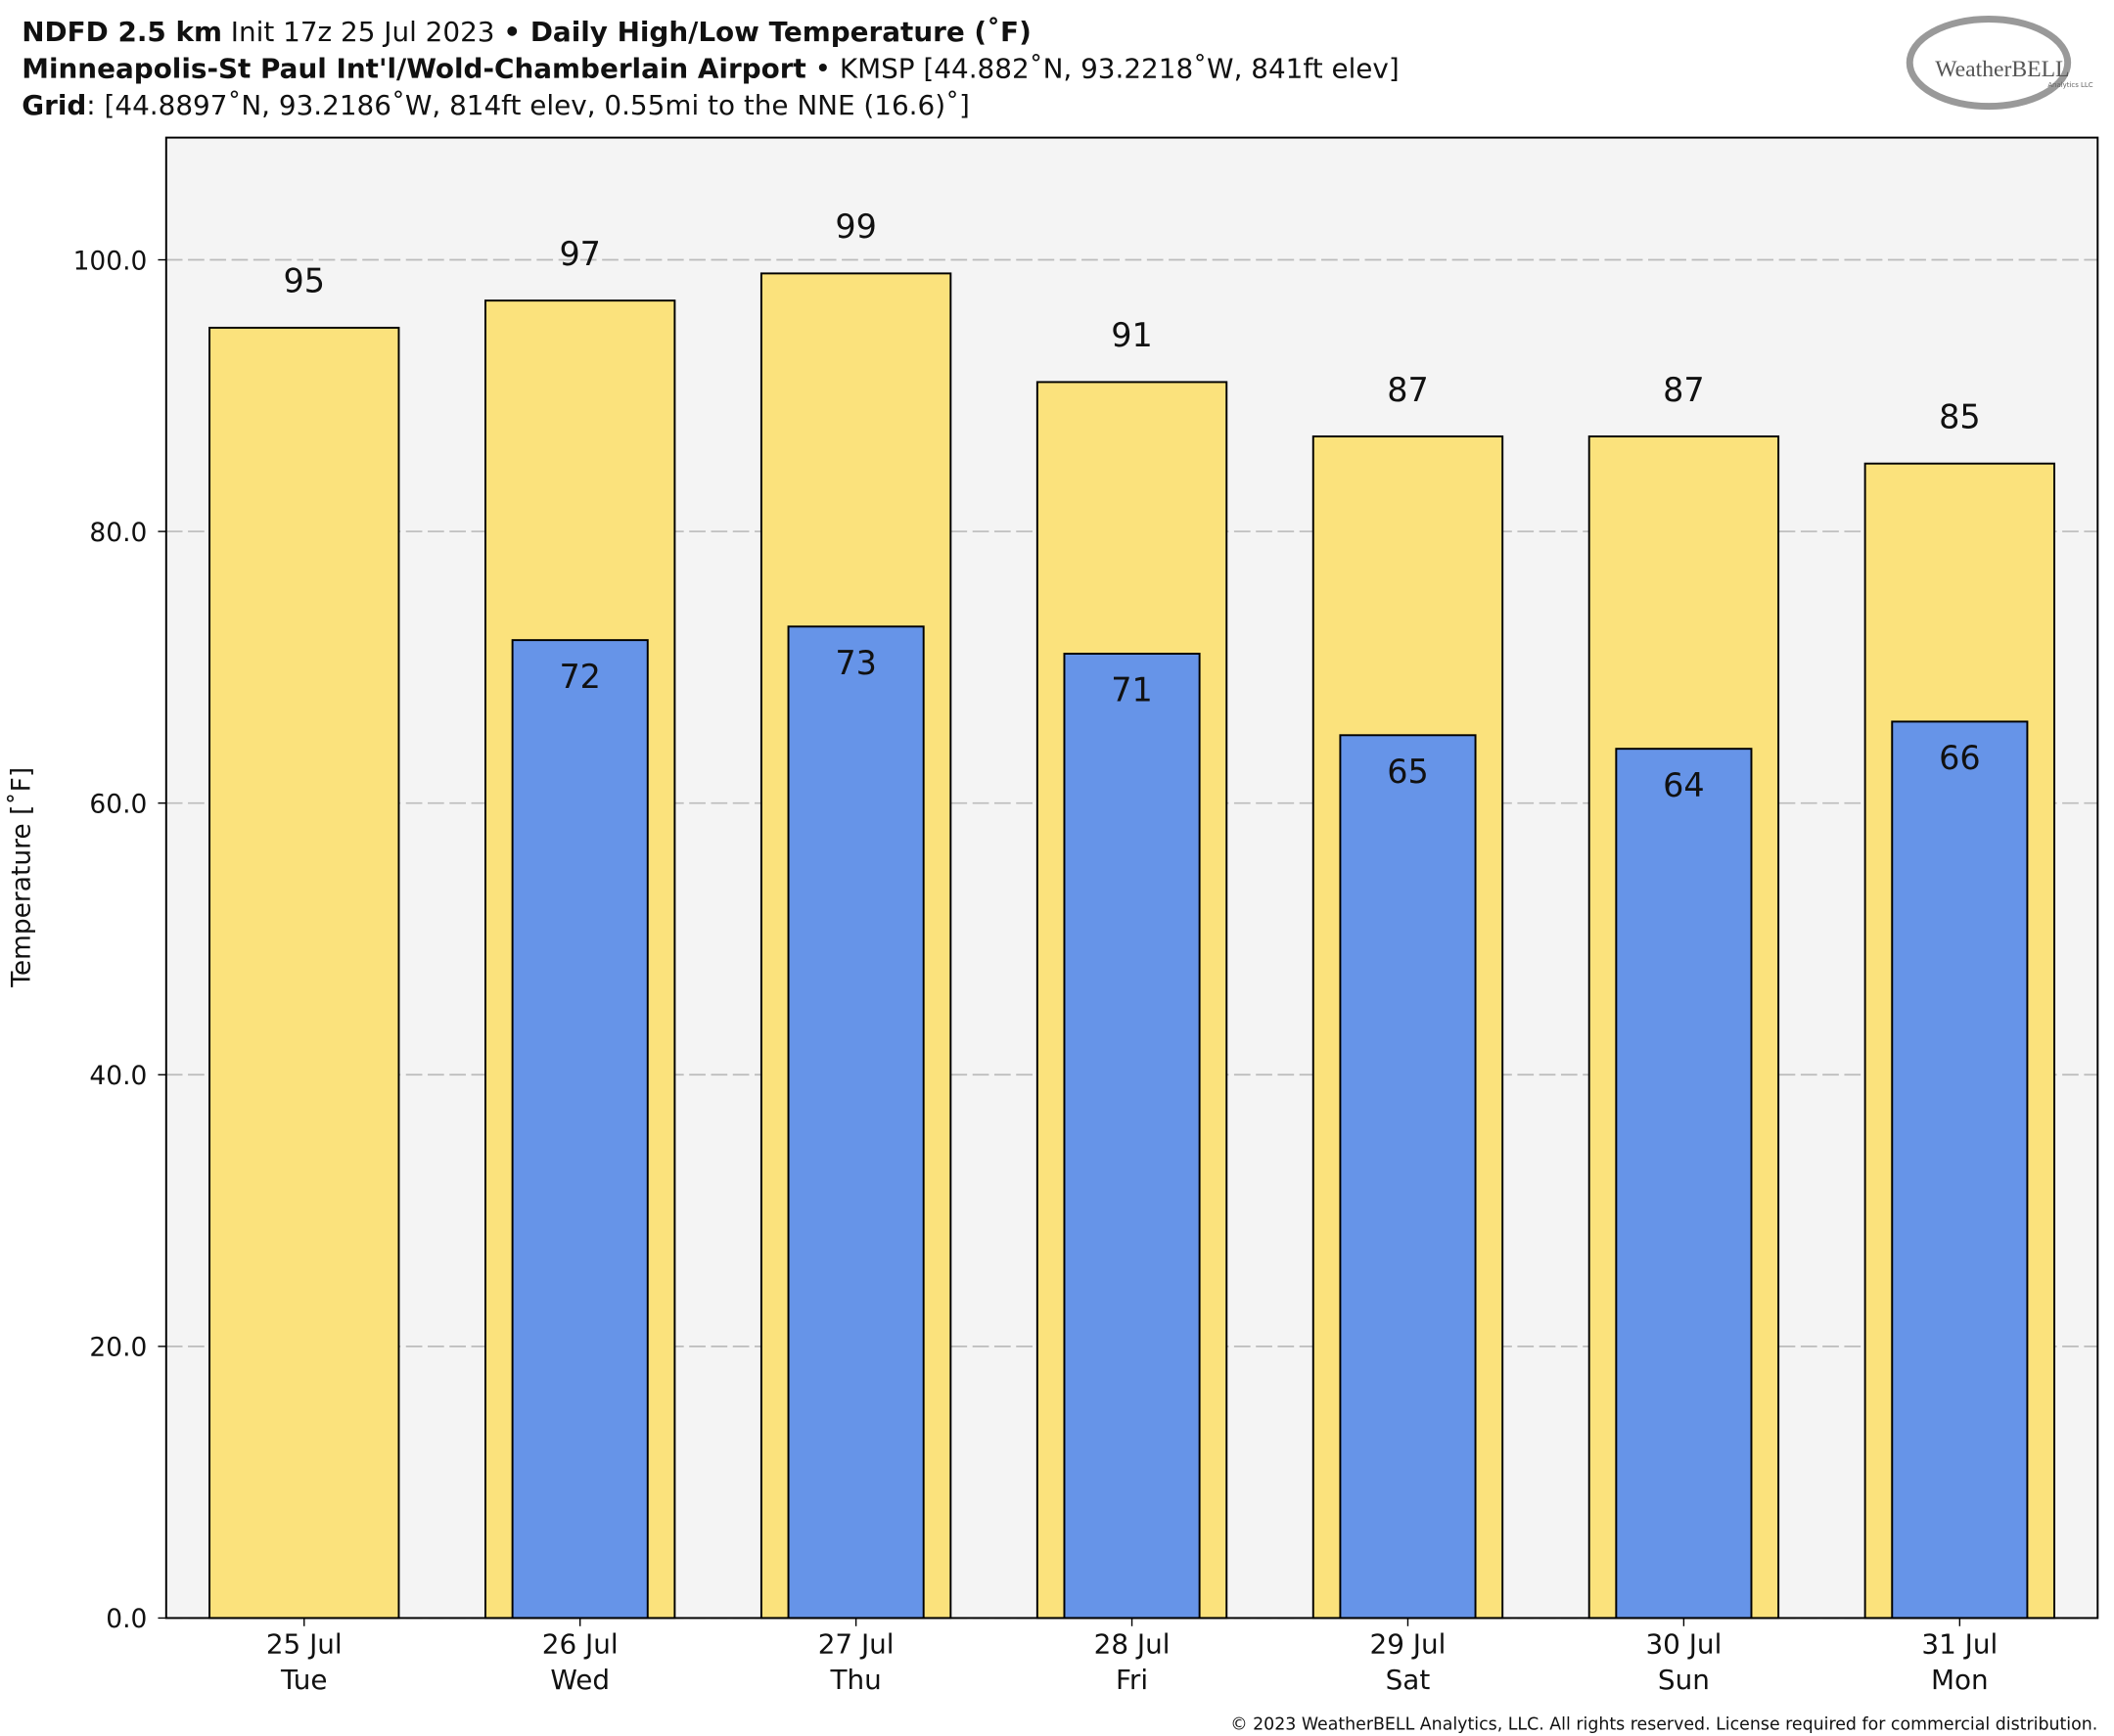 The image size is (2114, 1736). What do you see at coordinates (856, 663) in the screenshot?
I see `value-label: 73` at bounding box center [856, 663].